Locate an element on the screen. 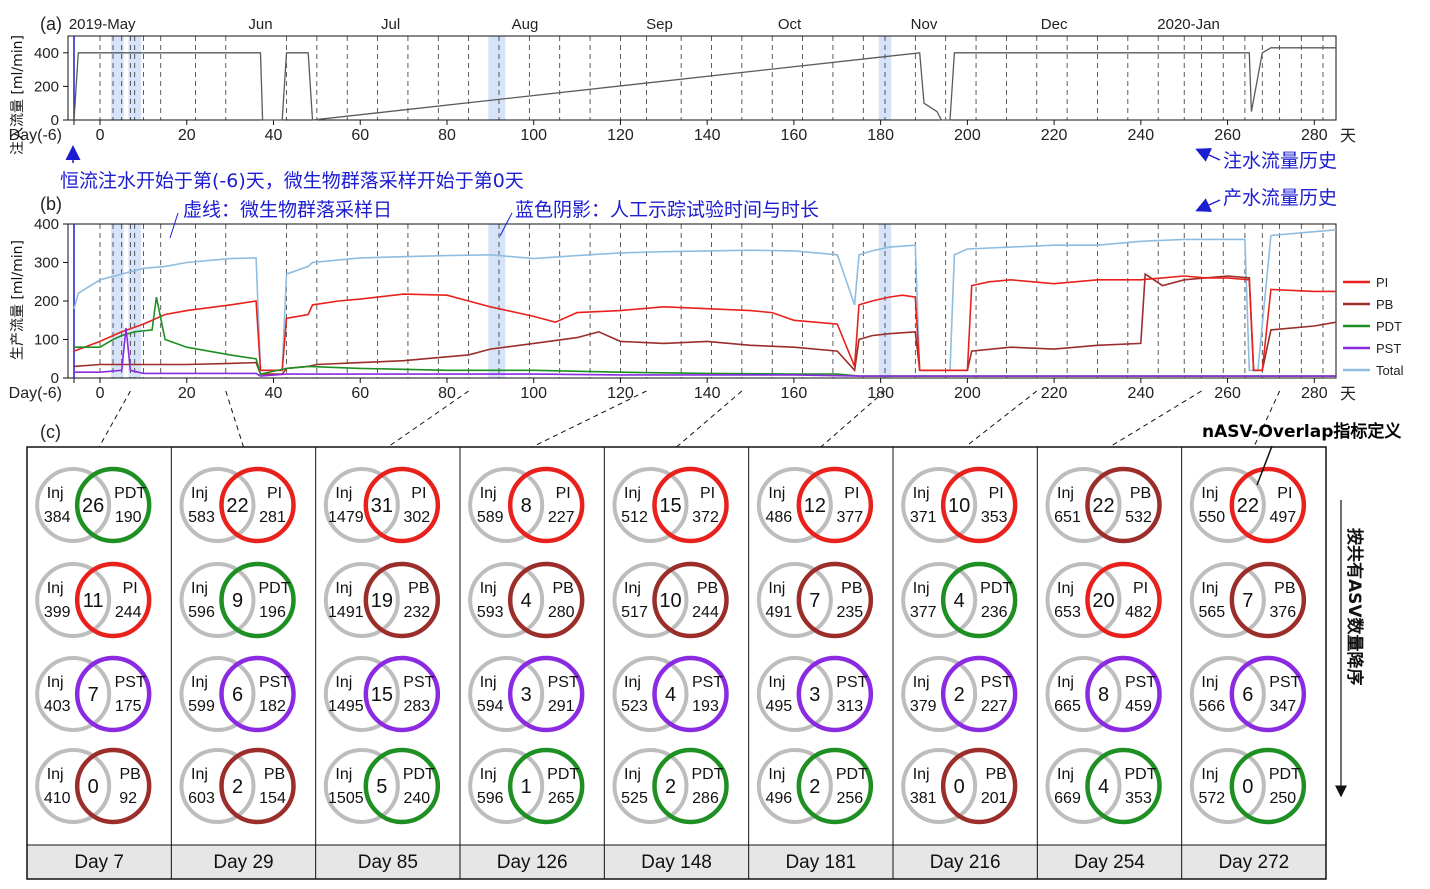 This screenshot has height=889, width=1430. venn-well-count: 347 is located at coordinates (1282, 706).